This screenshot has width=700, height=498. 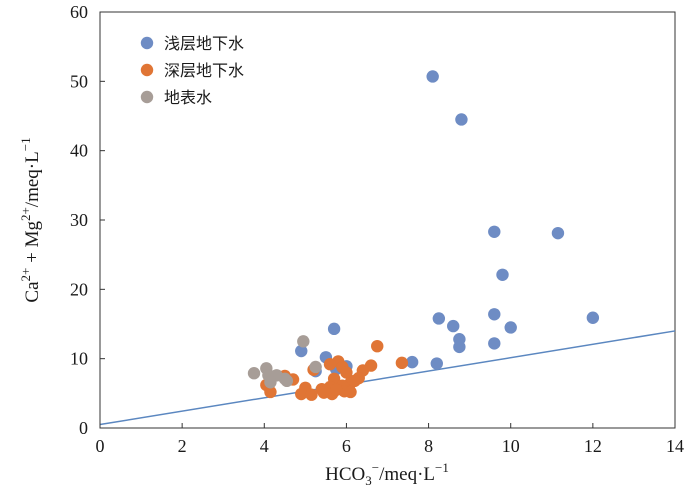 What do you see at coordinates (79, 220) in the screenshot?
I see `y-tick-label-3: 30` at bounding box center [79, 220].